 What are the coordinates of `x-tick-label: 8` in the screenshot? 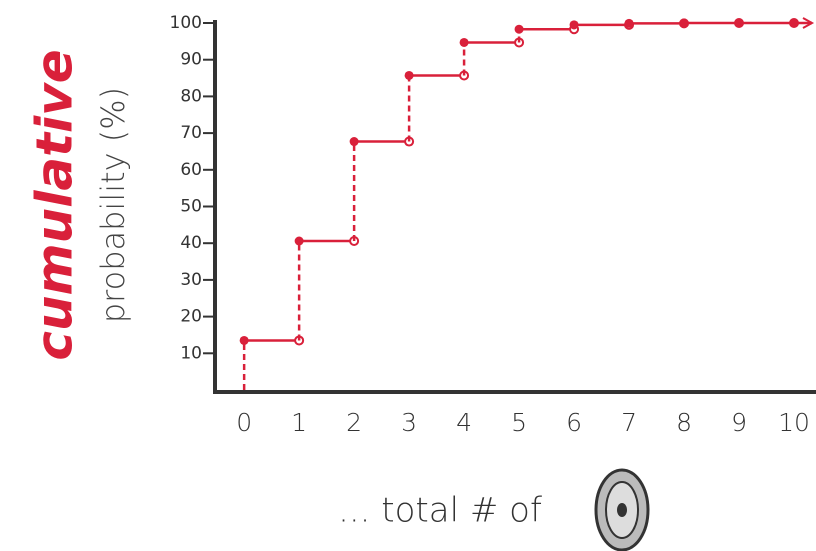 It's located at (684, 422).